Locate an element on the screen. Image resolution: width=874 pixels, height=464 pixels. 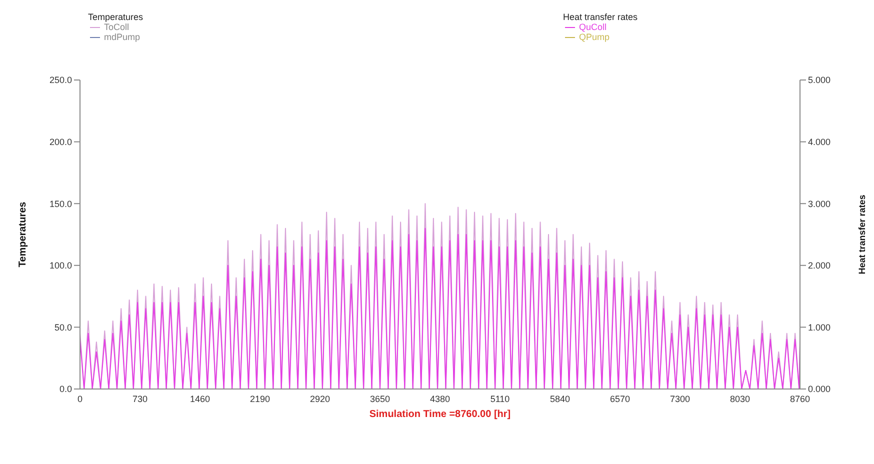
y-tick-label: 50.0 is located at coordinates (63, 327).